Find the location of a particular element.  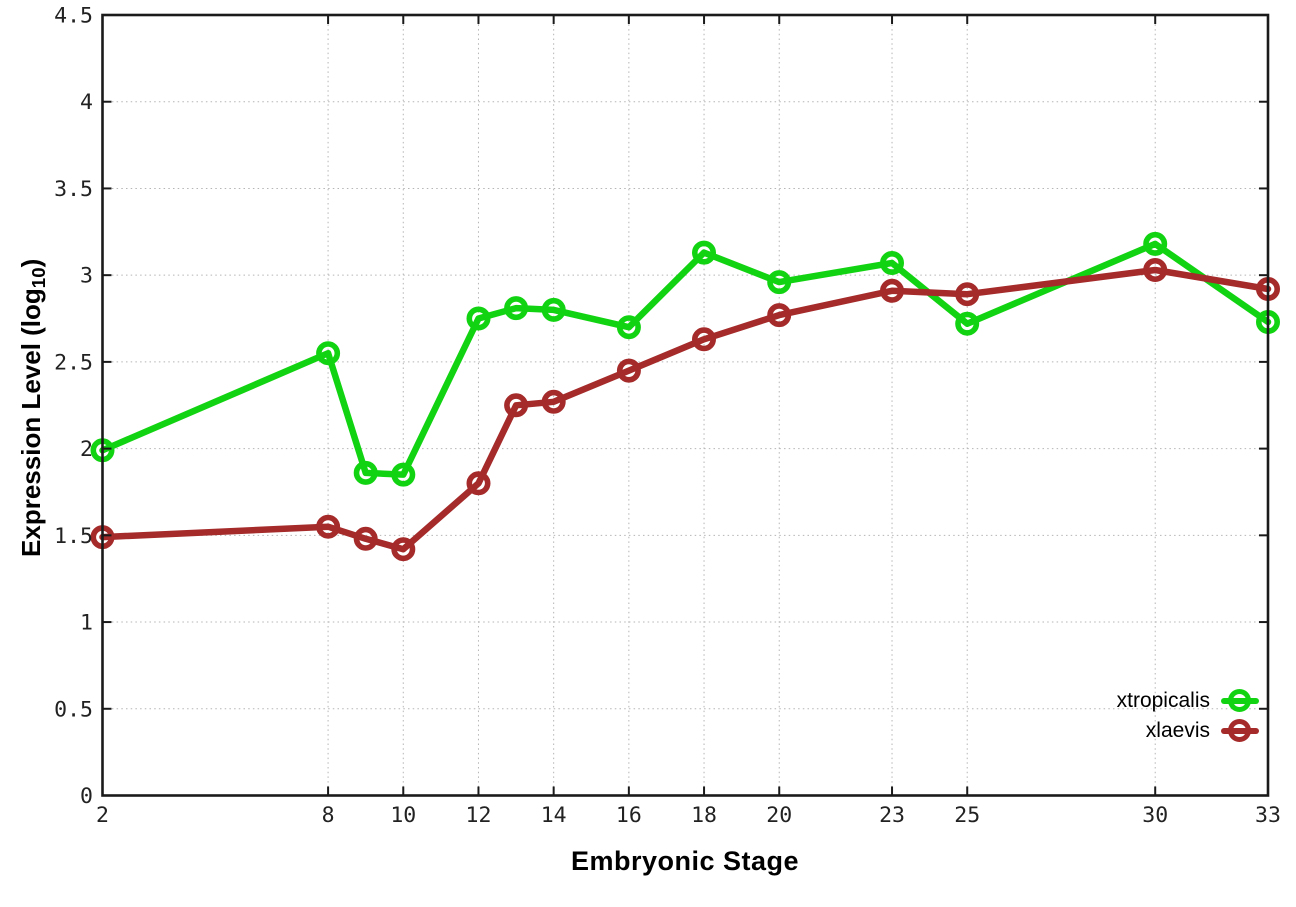

x-tick-label: 14 is located at coordinates (554, 815).